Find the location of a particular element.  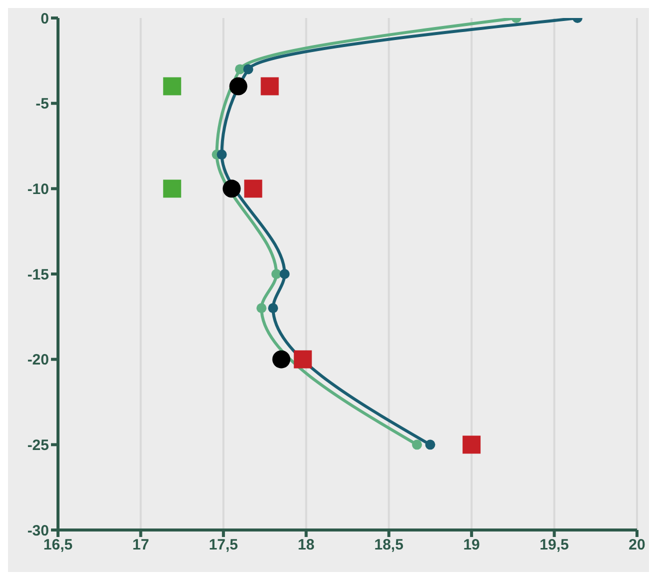

y-tick-label: -25 is located at coordinates (38, 445).